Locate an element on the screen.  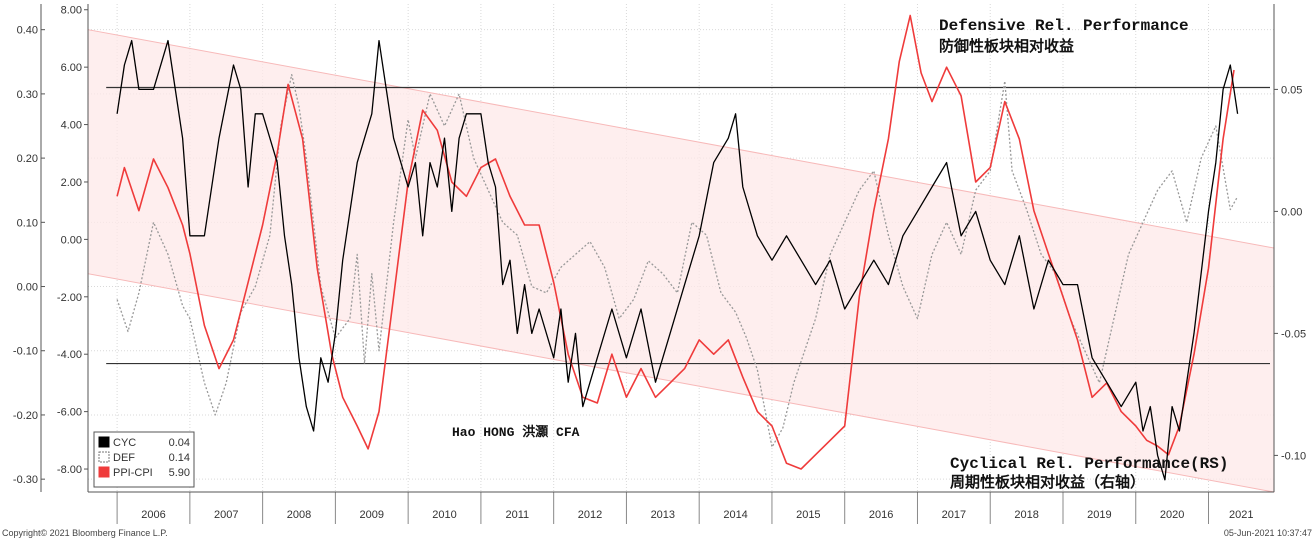
legend-value: 0.14 is located at coordinates (179, 458).